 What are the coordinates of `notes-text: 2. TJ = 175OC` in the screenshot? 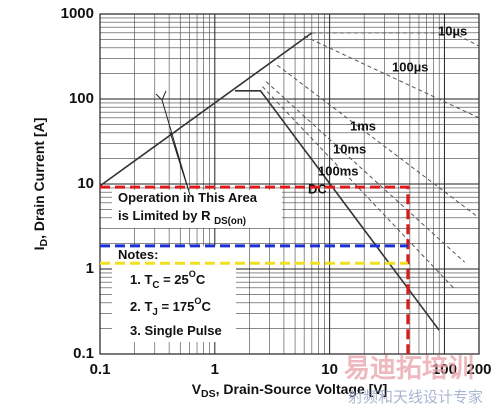 It's located at (170, 306).